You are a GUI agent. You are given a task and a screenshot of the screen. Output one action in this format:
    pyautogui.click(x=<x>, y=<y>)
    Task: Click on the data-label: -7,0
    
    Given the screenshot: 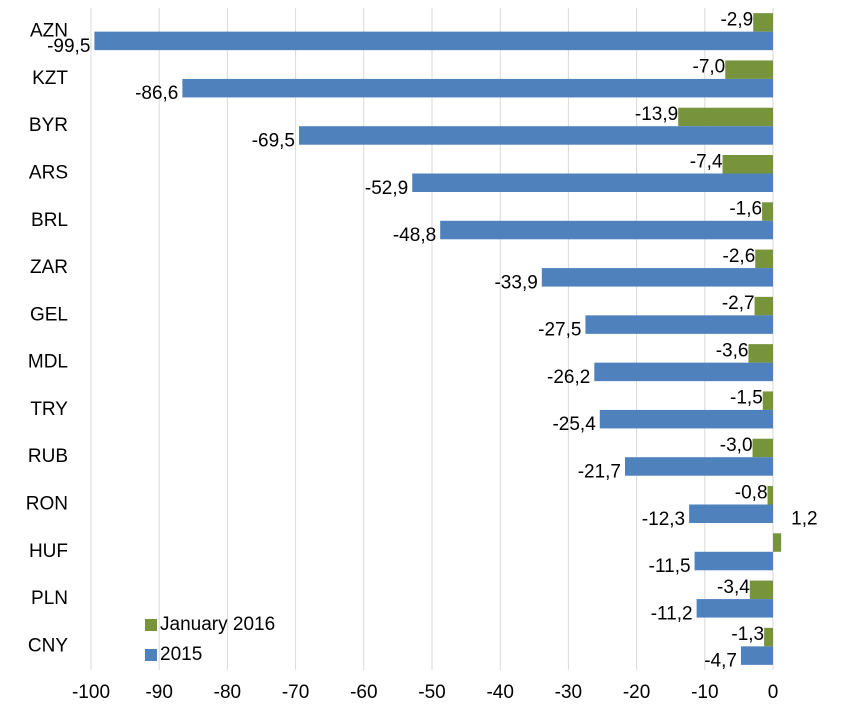 What is the action you would take?
    pyautogui.click(x=709, y=67)
    